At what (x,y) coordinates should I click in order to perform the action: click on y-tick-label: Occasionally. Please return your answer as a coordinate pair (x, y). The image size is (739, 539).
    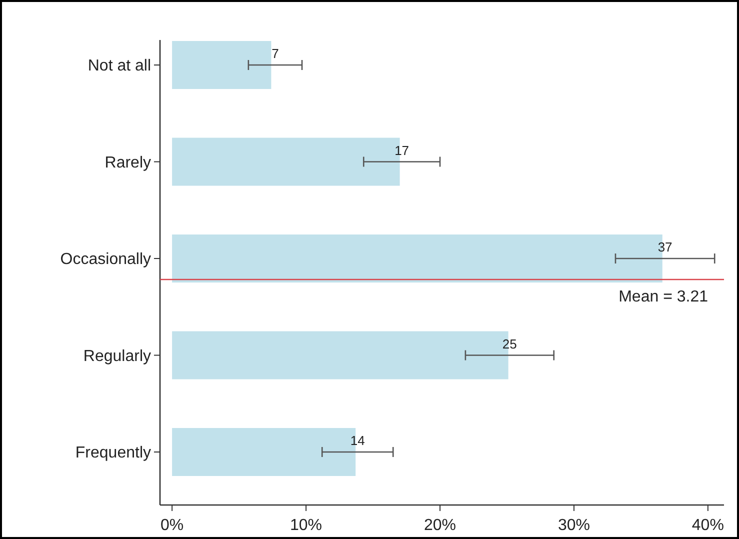
    Looking at the image, I should click on (105, 259).